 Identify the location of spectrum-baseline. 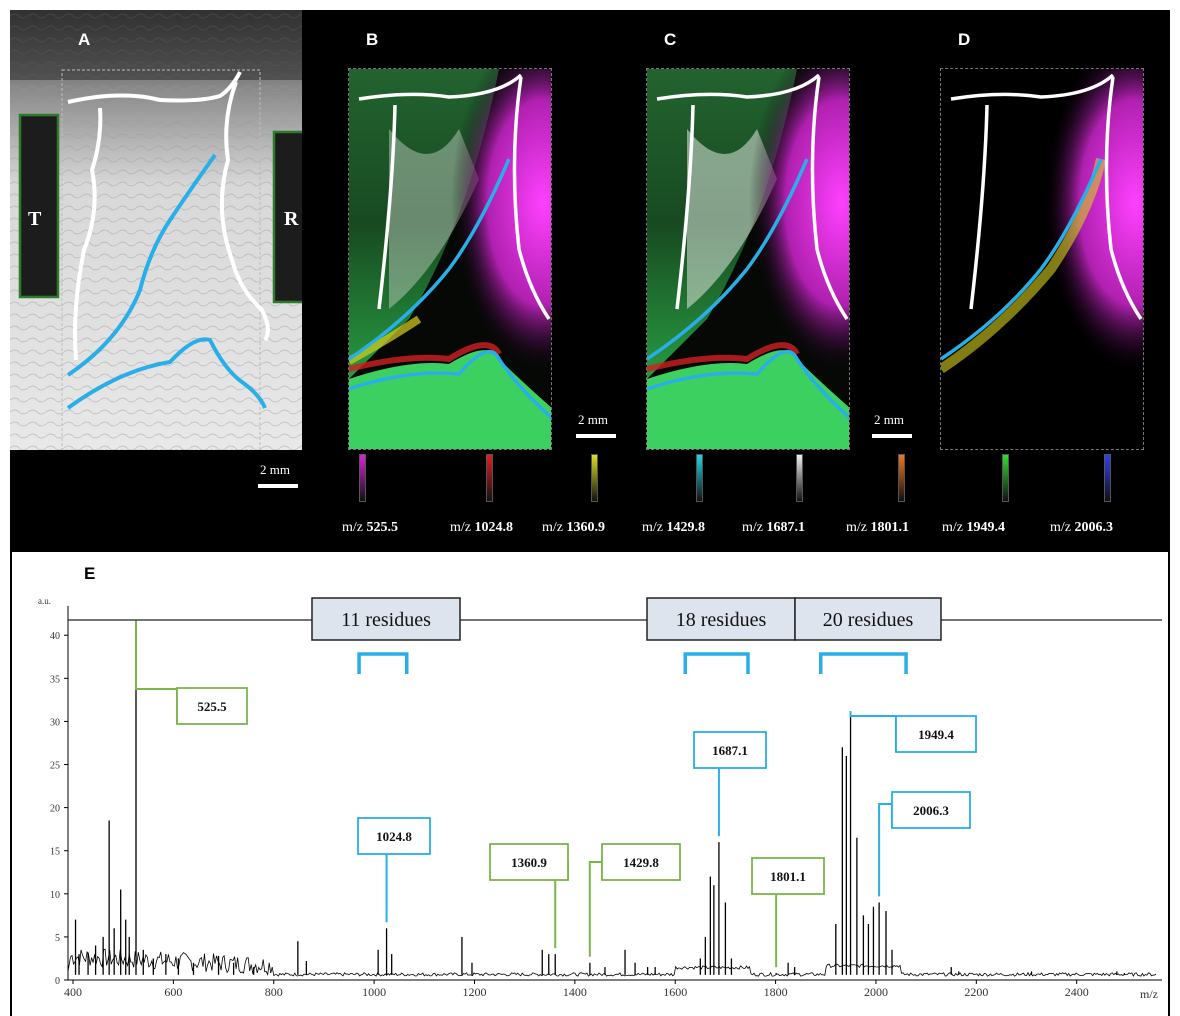
(612, 962).